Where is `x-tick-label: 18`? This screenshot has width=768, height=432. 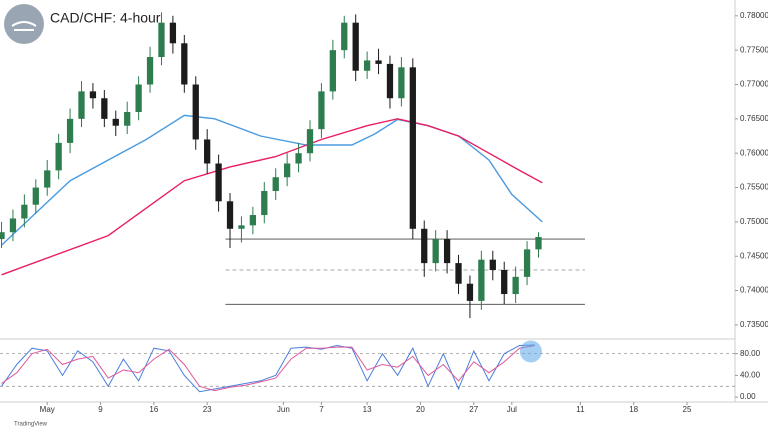 x-tick-label: 18 is located at coordinates (633, 409).